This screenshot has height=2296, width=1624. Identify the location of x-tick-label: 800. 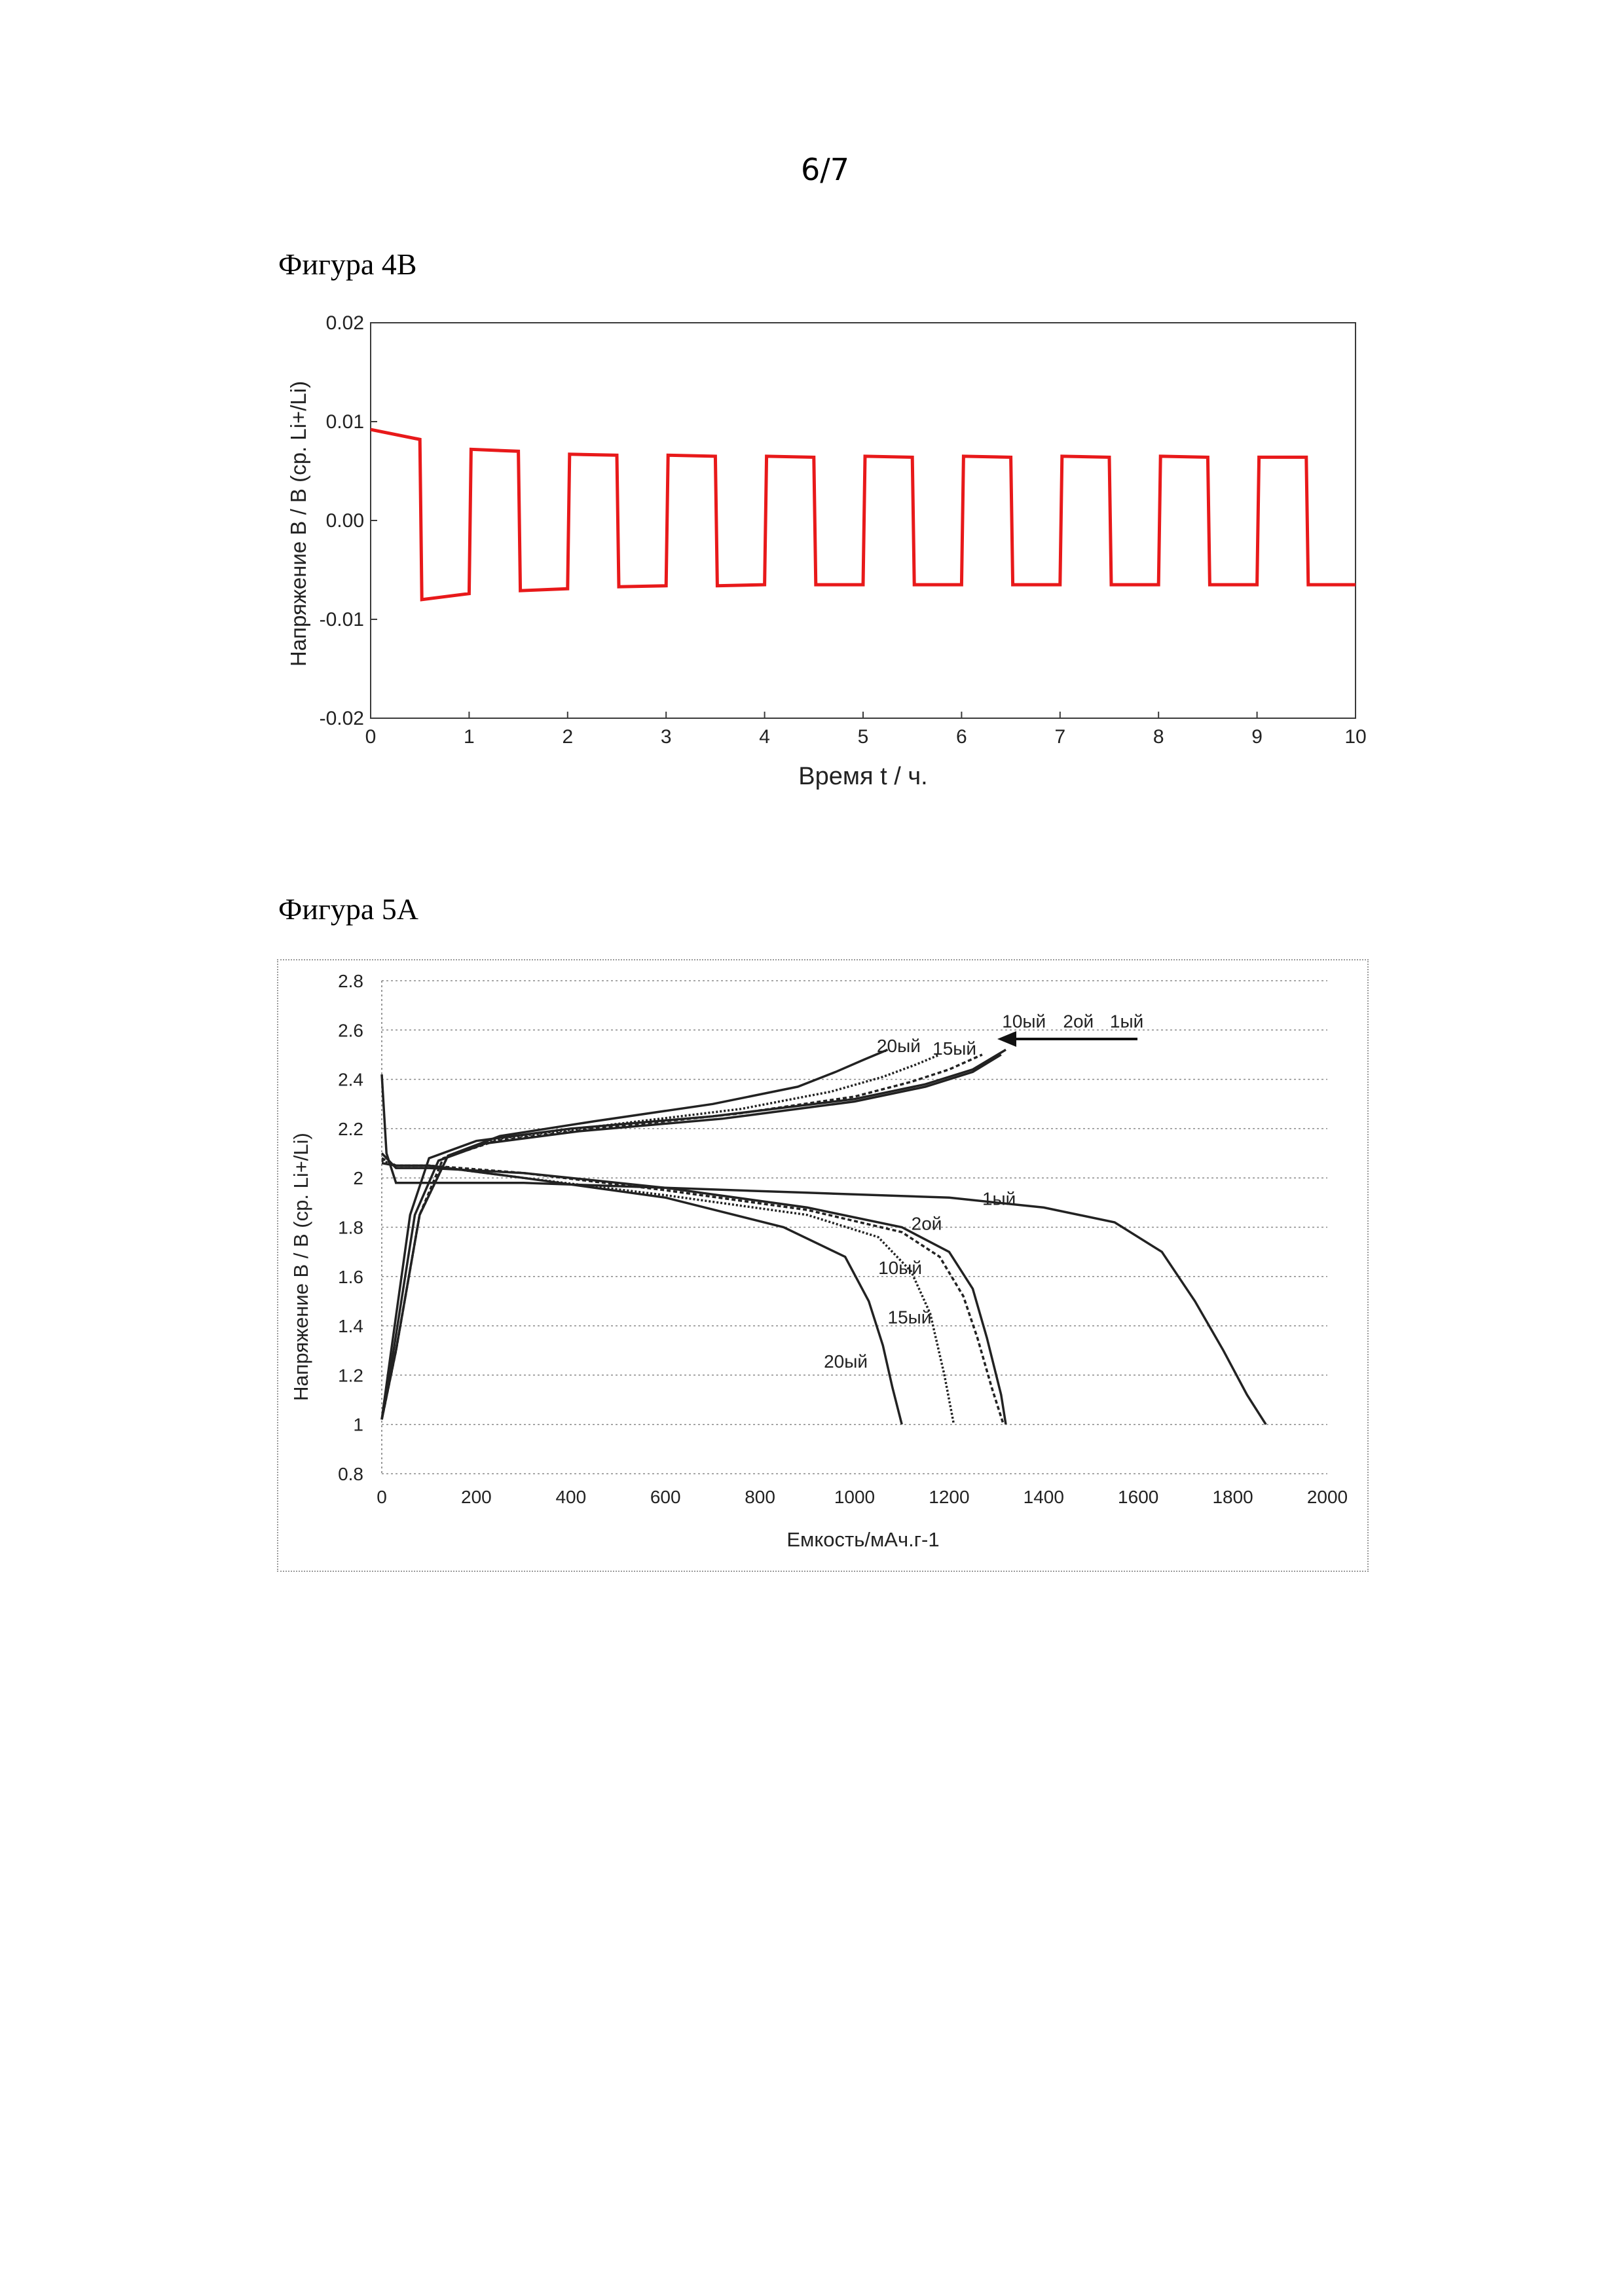
(760, 1497).